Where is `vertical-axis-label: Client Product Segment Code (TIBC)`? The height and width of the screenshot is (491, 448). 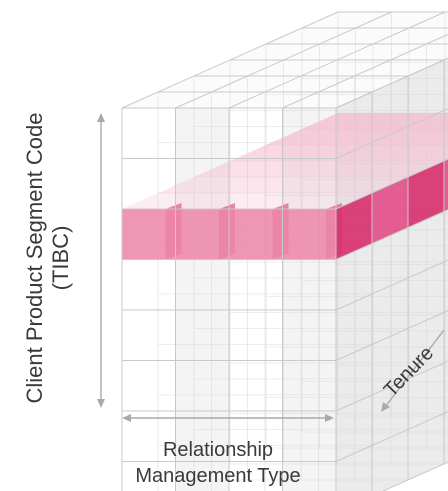
vertical-axis-label: Client Product Segment Code (TIBC) is located at coordinates (47, 257).